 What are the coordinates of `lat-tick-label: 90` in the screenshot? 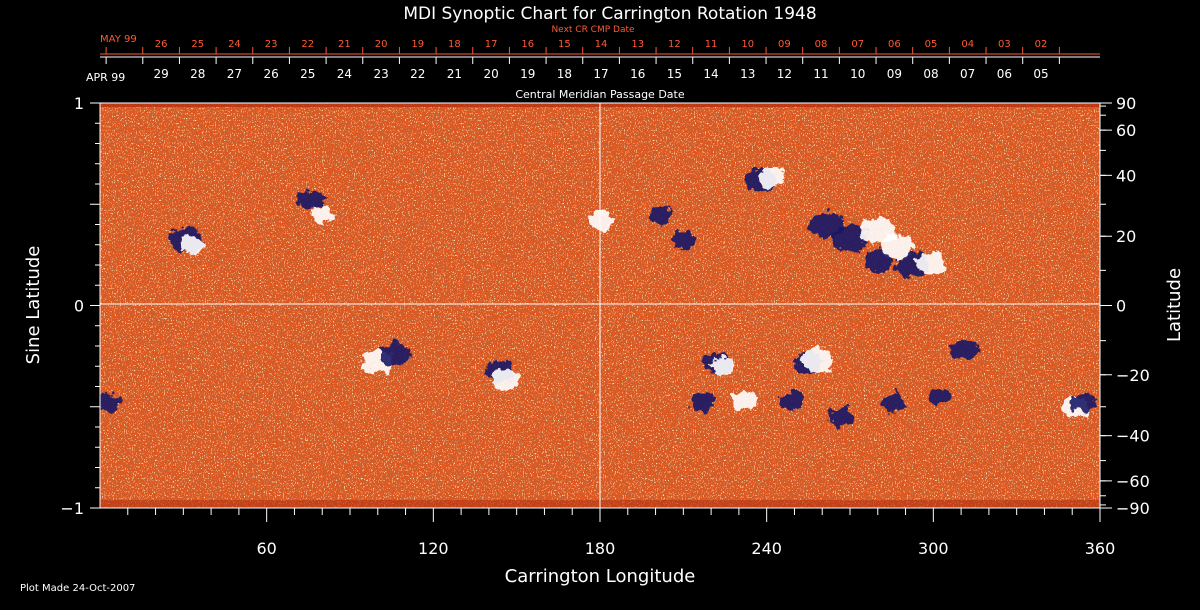 It's located at (1126, 103).